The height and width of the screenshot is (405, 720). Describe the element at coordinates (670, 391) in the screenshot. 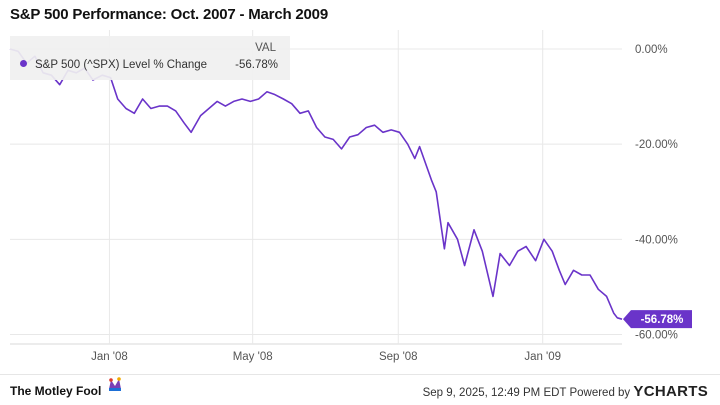

I see `ycharts-logo: YCHARTS` at that location.